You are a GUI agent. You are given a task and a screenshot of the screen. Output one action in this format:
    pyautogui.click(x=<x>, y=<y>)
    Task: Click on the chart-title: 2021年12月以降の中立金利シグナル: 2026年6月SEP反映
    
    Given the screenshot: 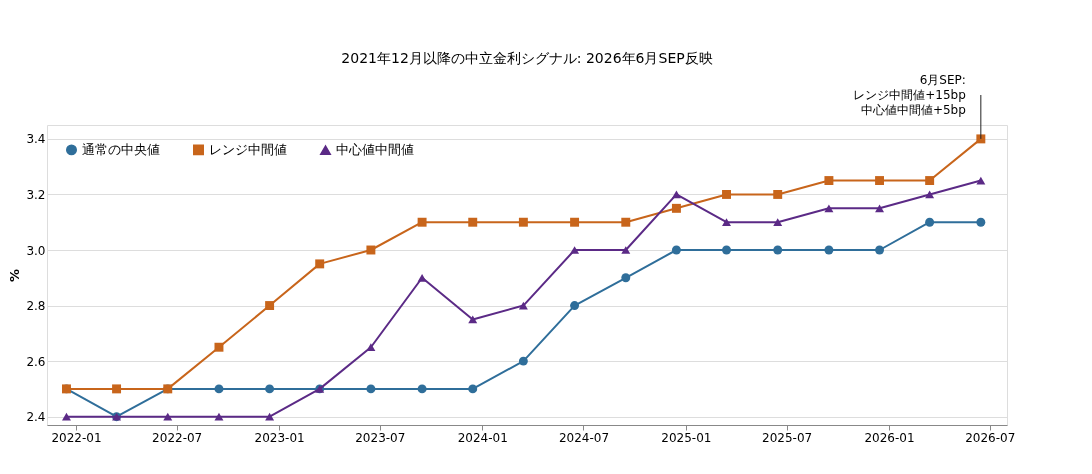 What is the action you would take?
    pyautogui.click(x=527, y=58)
    